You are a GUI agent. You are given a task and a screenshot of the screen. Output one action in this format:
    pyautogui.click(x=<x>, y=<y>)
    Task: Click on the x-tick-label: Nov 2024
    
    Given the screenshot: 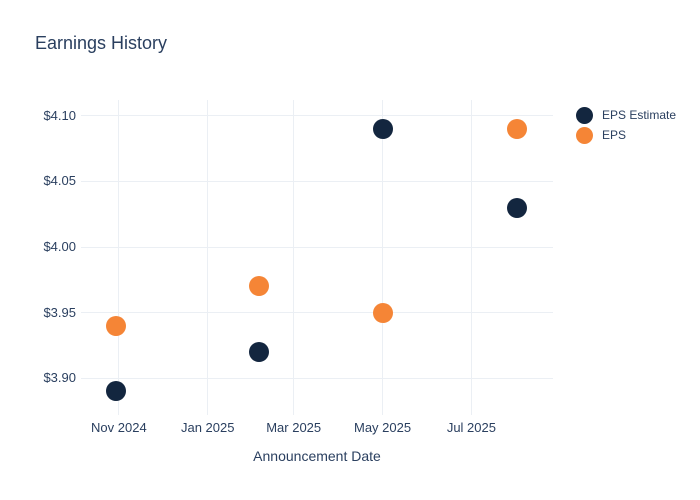 What is the action you would take?
    pyautogui.click(x=119, y=427)
    